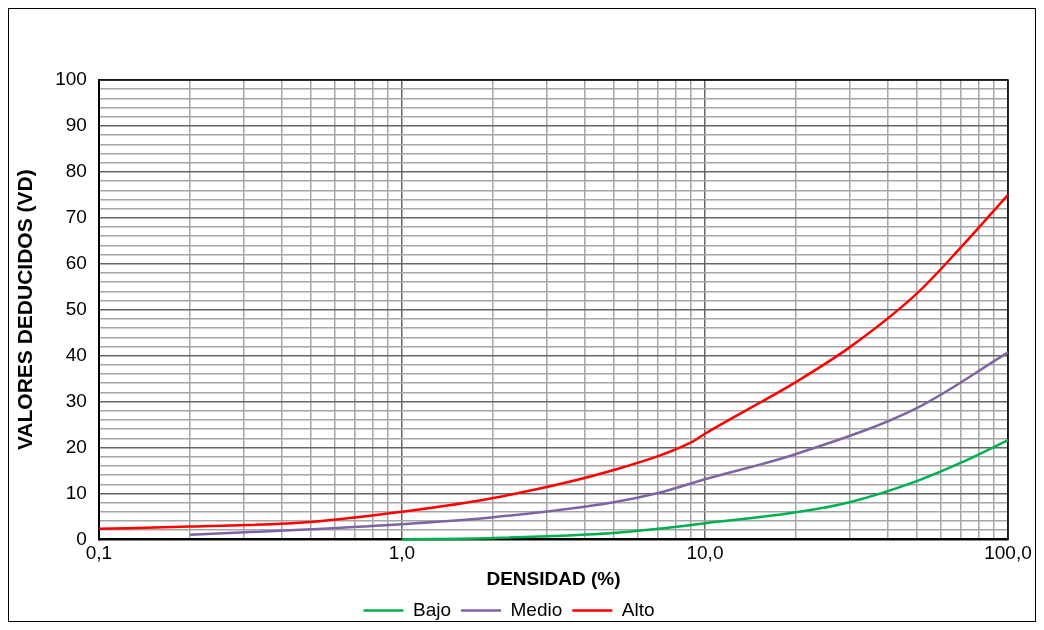 The width and height of the screenshot is (1044, 630). What do you see at coordinates (76, 262) in the screenshot?
I see `y-tick-label: 60` at bounding box center [76, 262].